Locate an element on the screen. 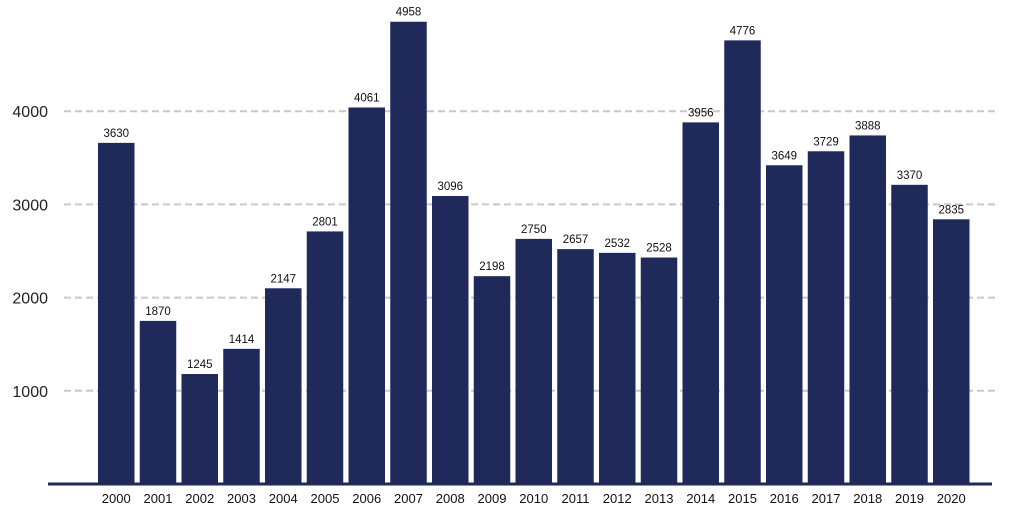  x-tick-label: 2017 is located at coordinates (826, 498).